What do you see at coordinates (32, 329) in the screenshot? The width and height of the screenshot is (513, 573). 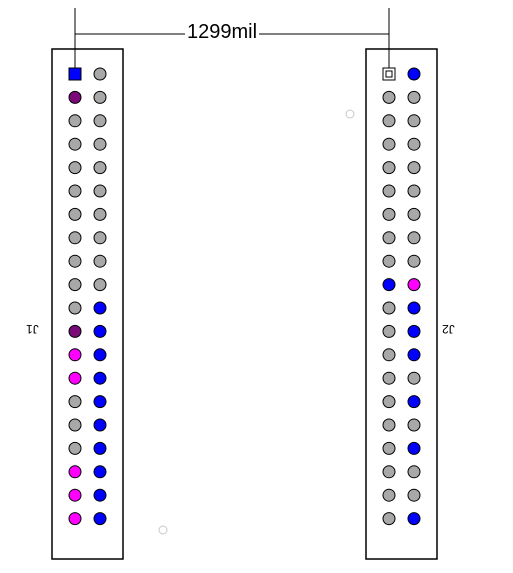 I see `ref-designator-j1: J1` at bounding box center [32, 329].